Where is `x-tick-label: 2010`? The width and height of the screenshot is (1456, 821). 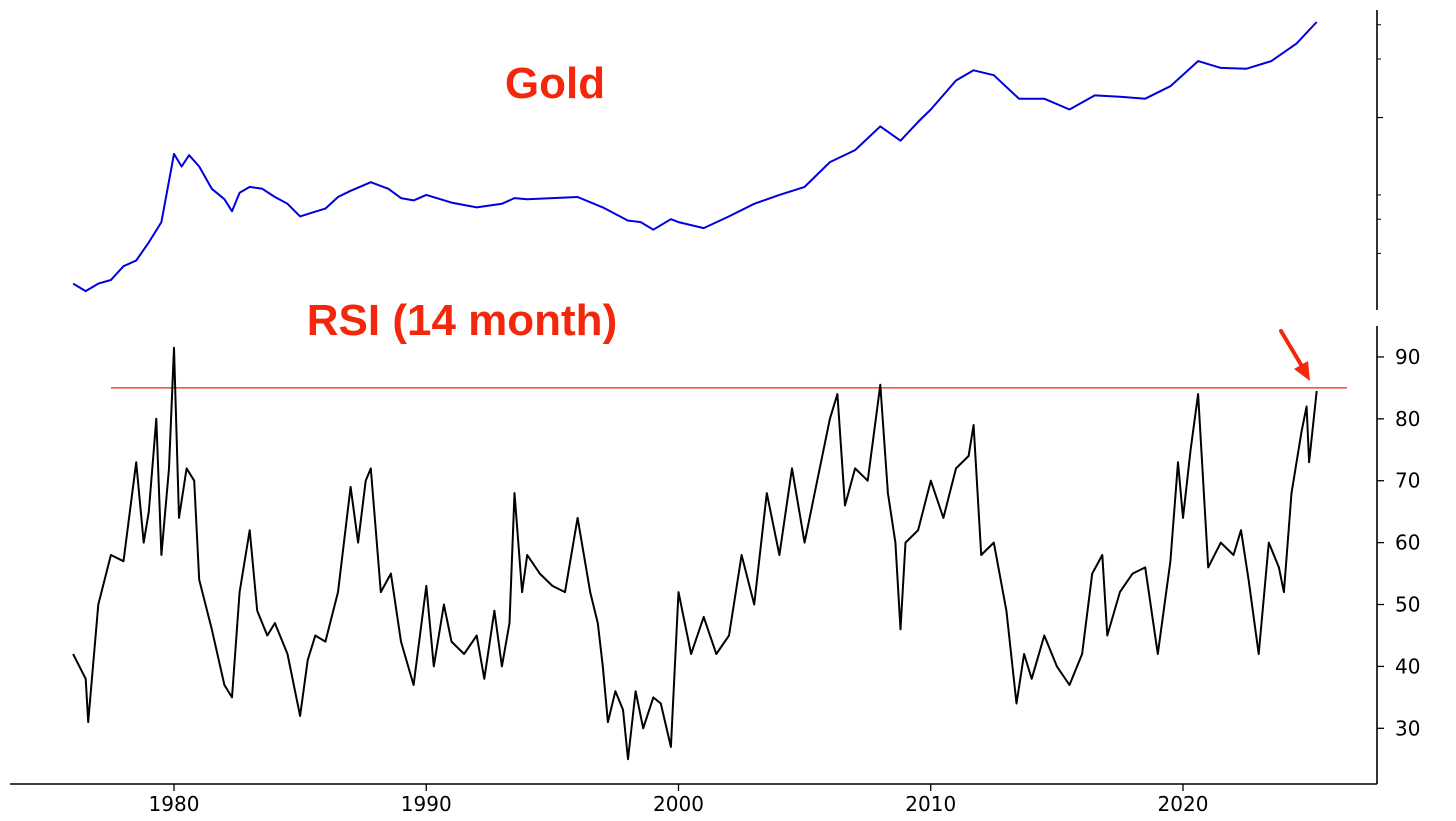
x-tick-label: 2010 is located at coordinates (930, 804).